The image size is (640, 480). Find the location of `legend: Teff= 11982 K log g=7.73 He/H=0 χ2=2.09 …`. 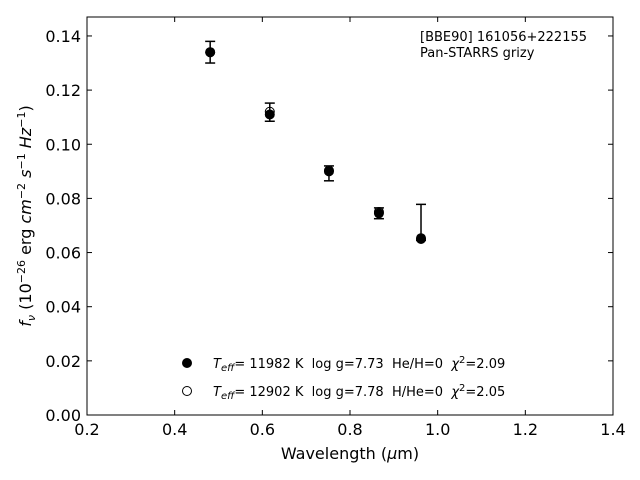

legend: Teff= 11982 K log g=7.73 He/H=0 χ2=2.09 … is located at coordinates (343, 378).